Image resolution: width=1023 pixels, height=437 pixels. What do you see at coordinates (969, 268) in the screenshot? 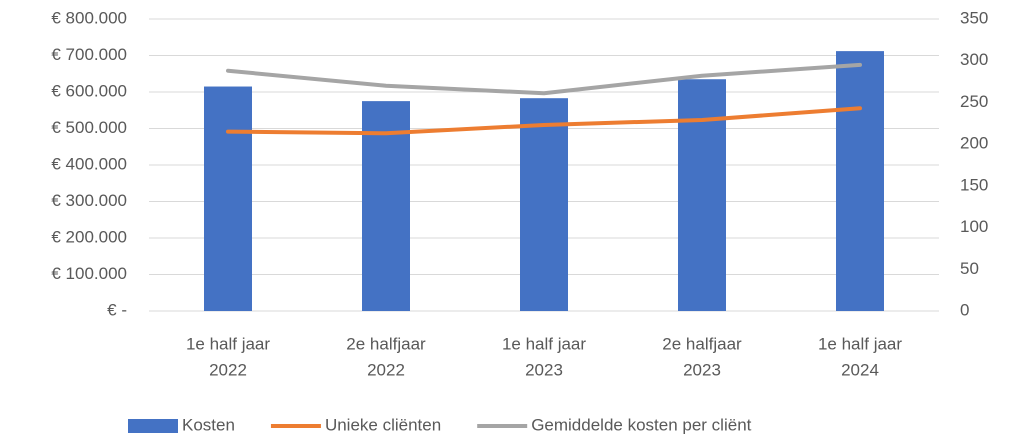
I see `y2-tick-label: 50` at bounding box center [969, 268].